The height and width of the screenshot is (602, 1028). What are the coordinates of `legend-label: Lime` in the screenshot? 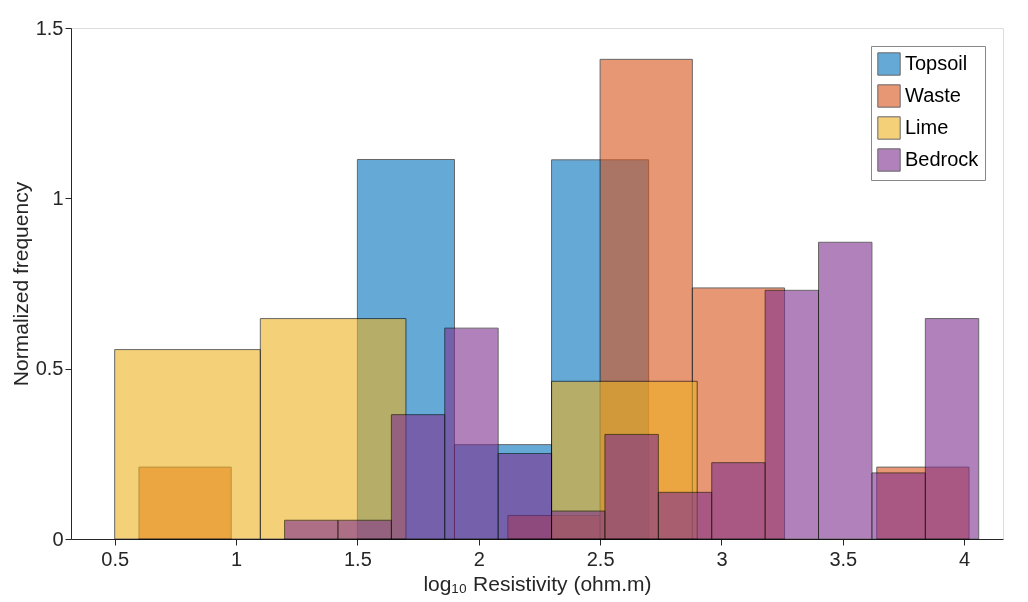 It's located at (927, 127).